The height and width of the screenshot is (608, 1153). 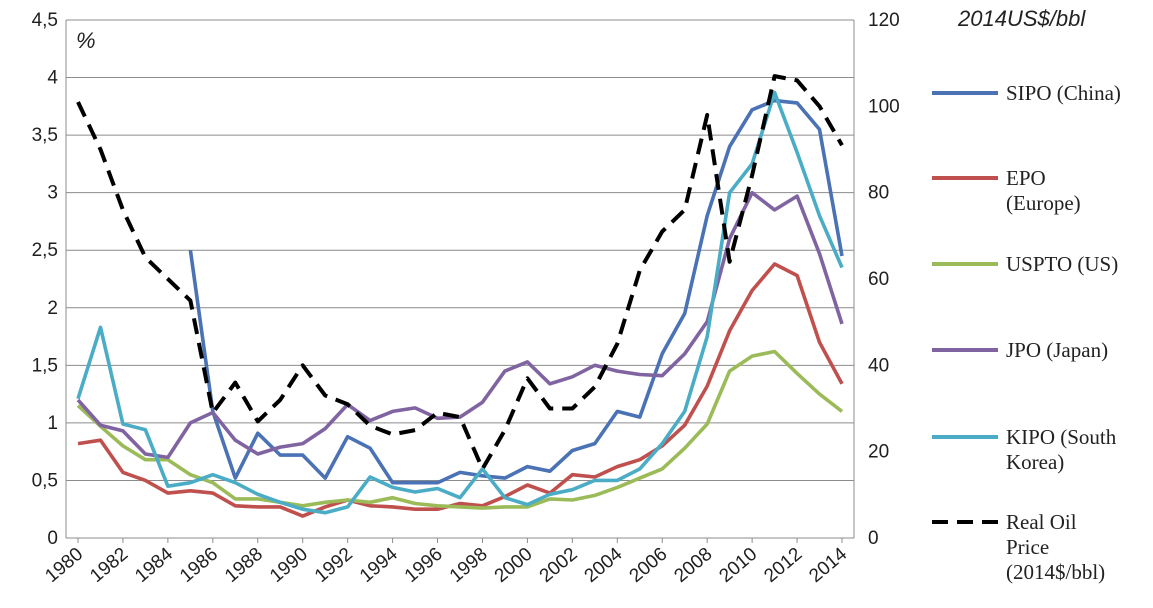 What do you see at coordinates (45, 20) in the screenshot?
I see `left-y-tick-label: 4,5` at bounding box center [45, 20].